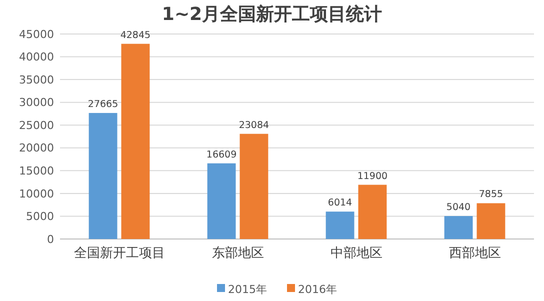  What do you see at coordinates (247, 289) in the screenshot?
I see `legend-label: 2015年` at bounding box center [247, 289].